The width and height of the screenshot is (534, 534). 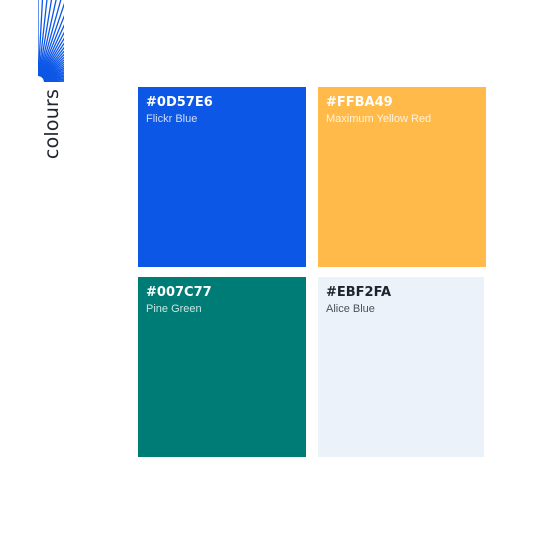 What do you see at coordinates (52, 124) in the screenshot?
I see `page-title: colours` at bounding box center [52, 124].